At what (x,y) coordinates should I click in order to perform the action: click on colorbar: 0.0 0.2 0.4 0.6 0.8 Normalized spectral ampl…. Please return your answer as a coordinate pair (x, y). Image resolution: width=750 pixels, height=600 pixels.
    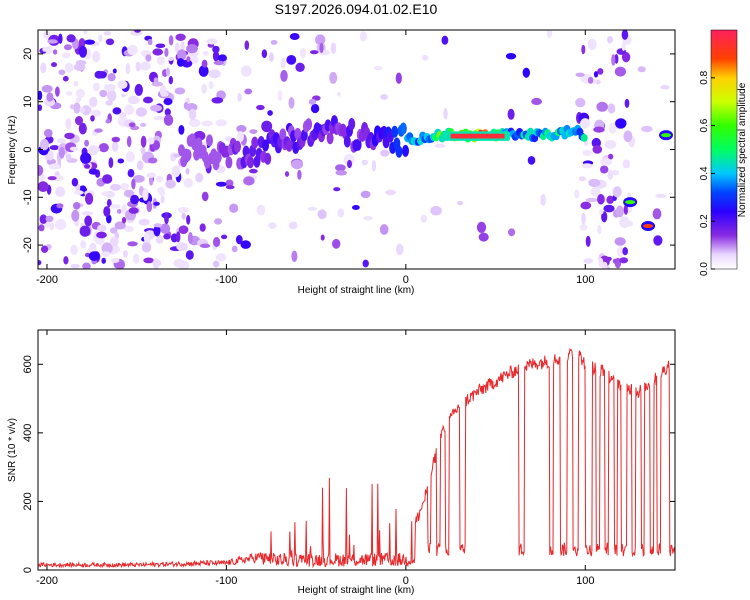
    Looking at the image, I should click on (723, 152).